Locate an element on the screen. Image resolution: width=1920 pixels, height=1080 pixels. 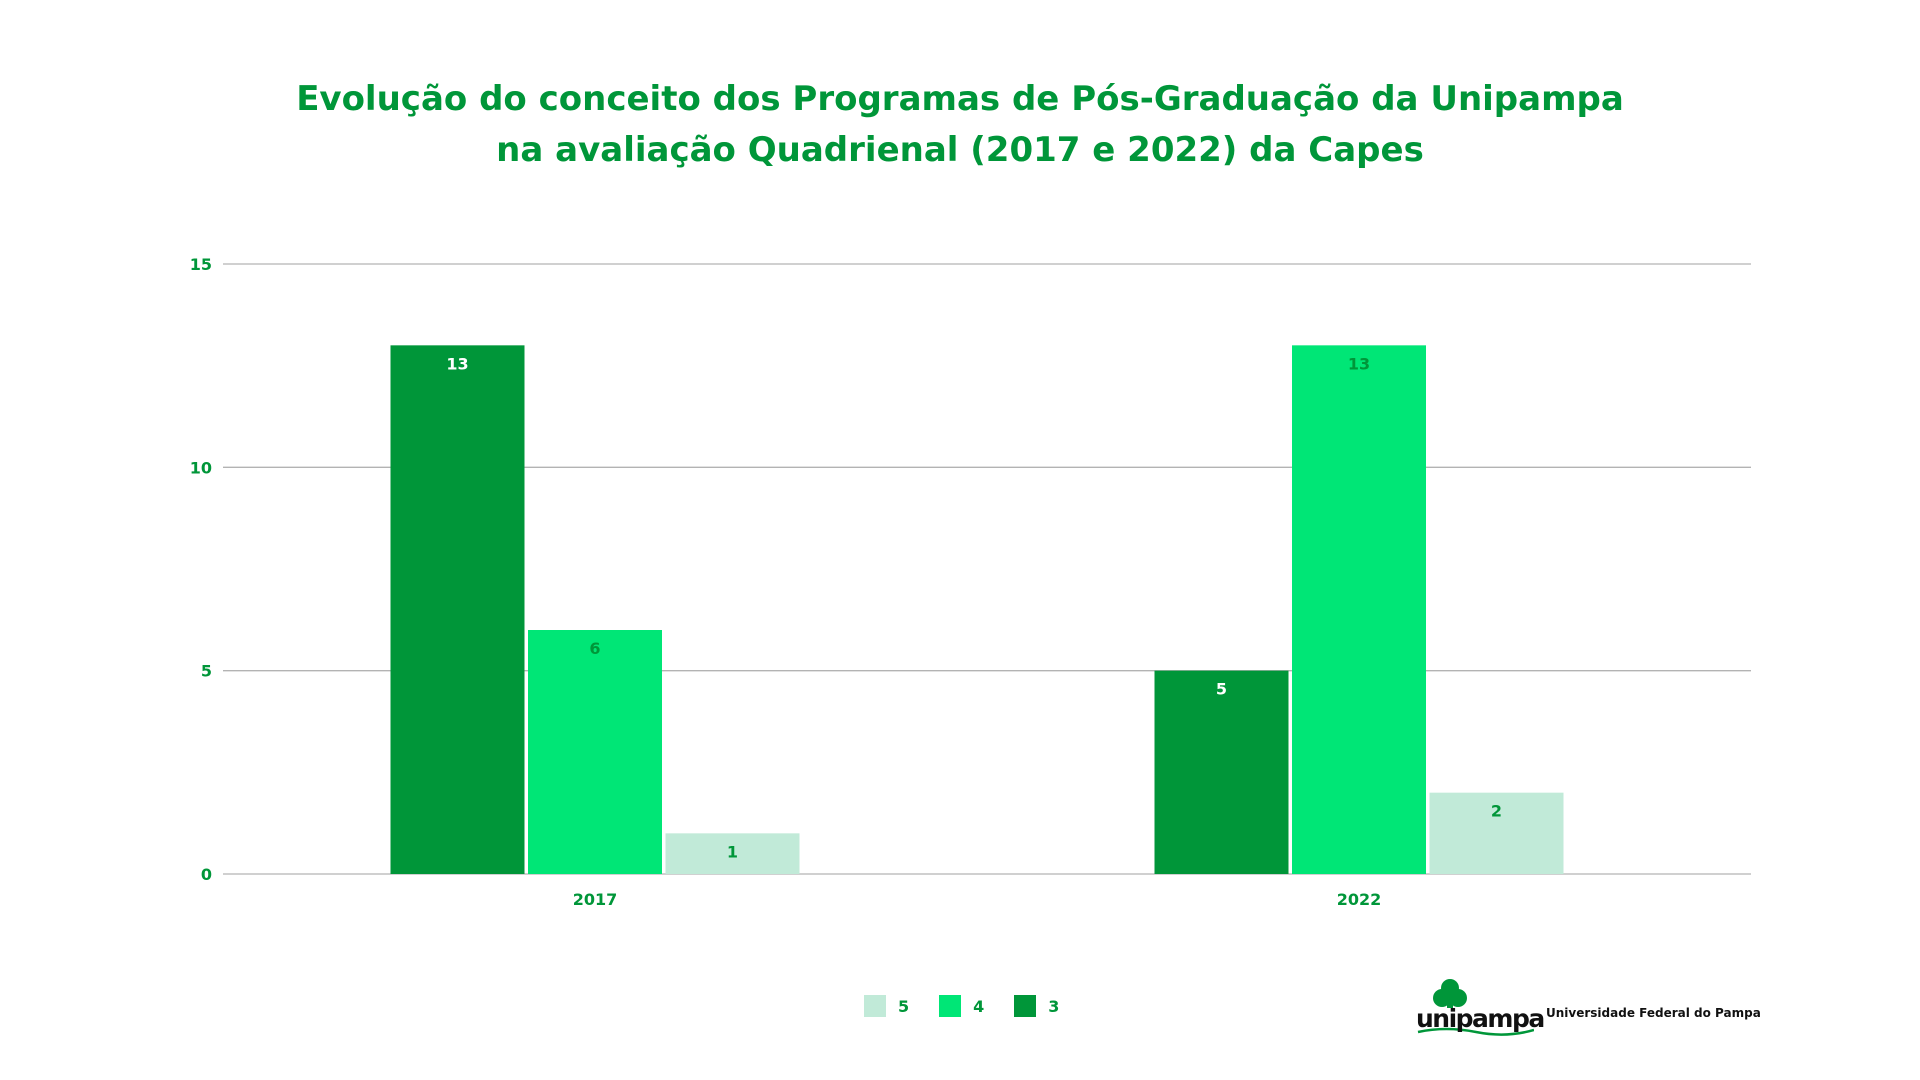
data-label: 6 is located at coordinates (594, 648).